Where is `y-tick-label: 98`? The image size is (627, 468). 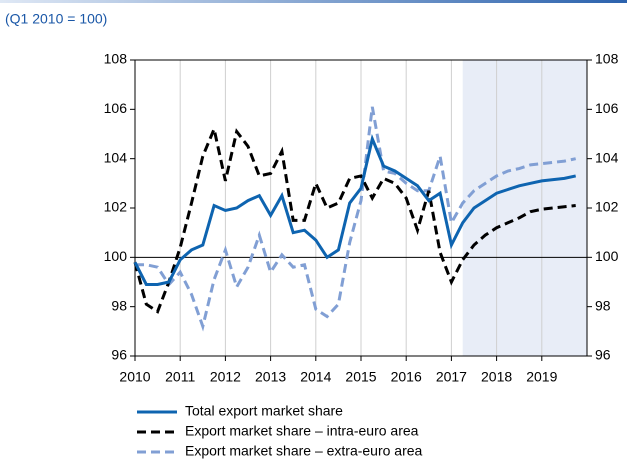 y-tick-label: 98 is located at coordinates (119, 305).